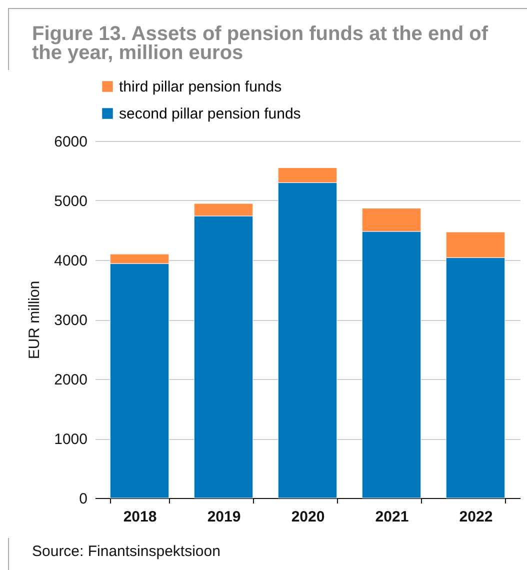  Describe the element at coordinates (224, 517) in the screenshot. I see `x-tick-label: 2019` at that location.